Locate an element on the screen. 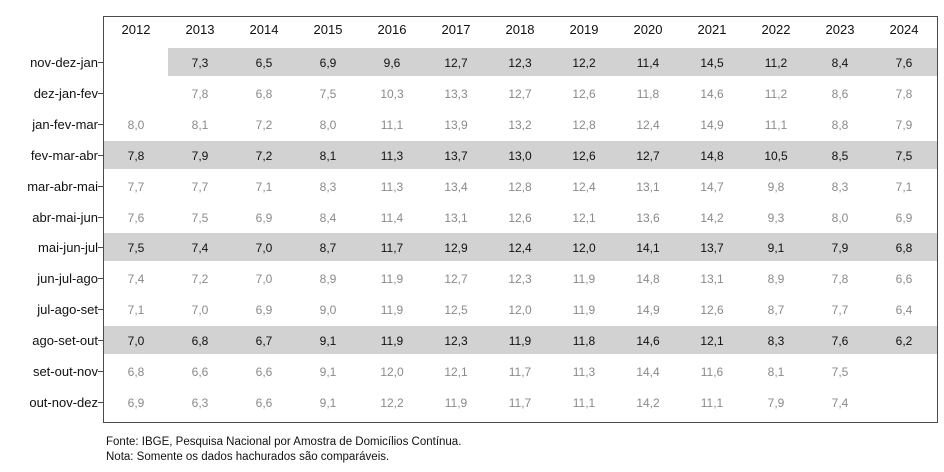  table-cell: 8,7 is located at coordinates (328, 248).